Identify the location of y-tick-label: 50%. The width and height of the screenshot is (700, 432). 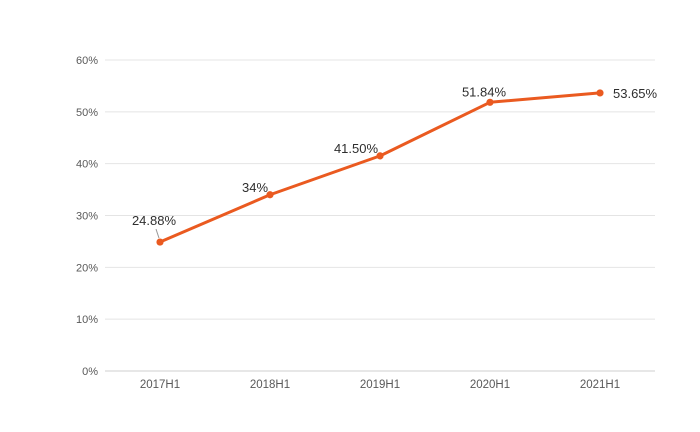
(87, 113).